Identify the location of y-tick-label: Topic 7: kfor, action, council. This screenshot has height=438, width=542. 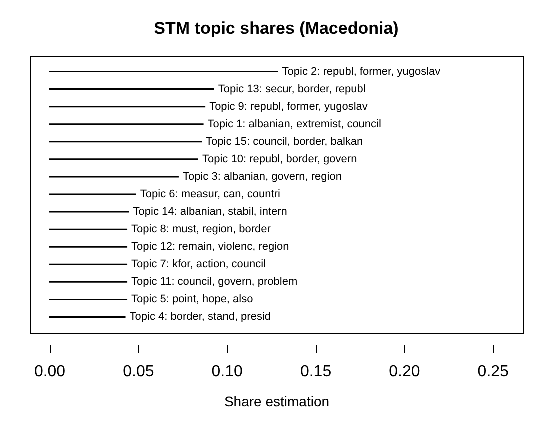
(199, 264).